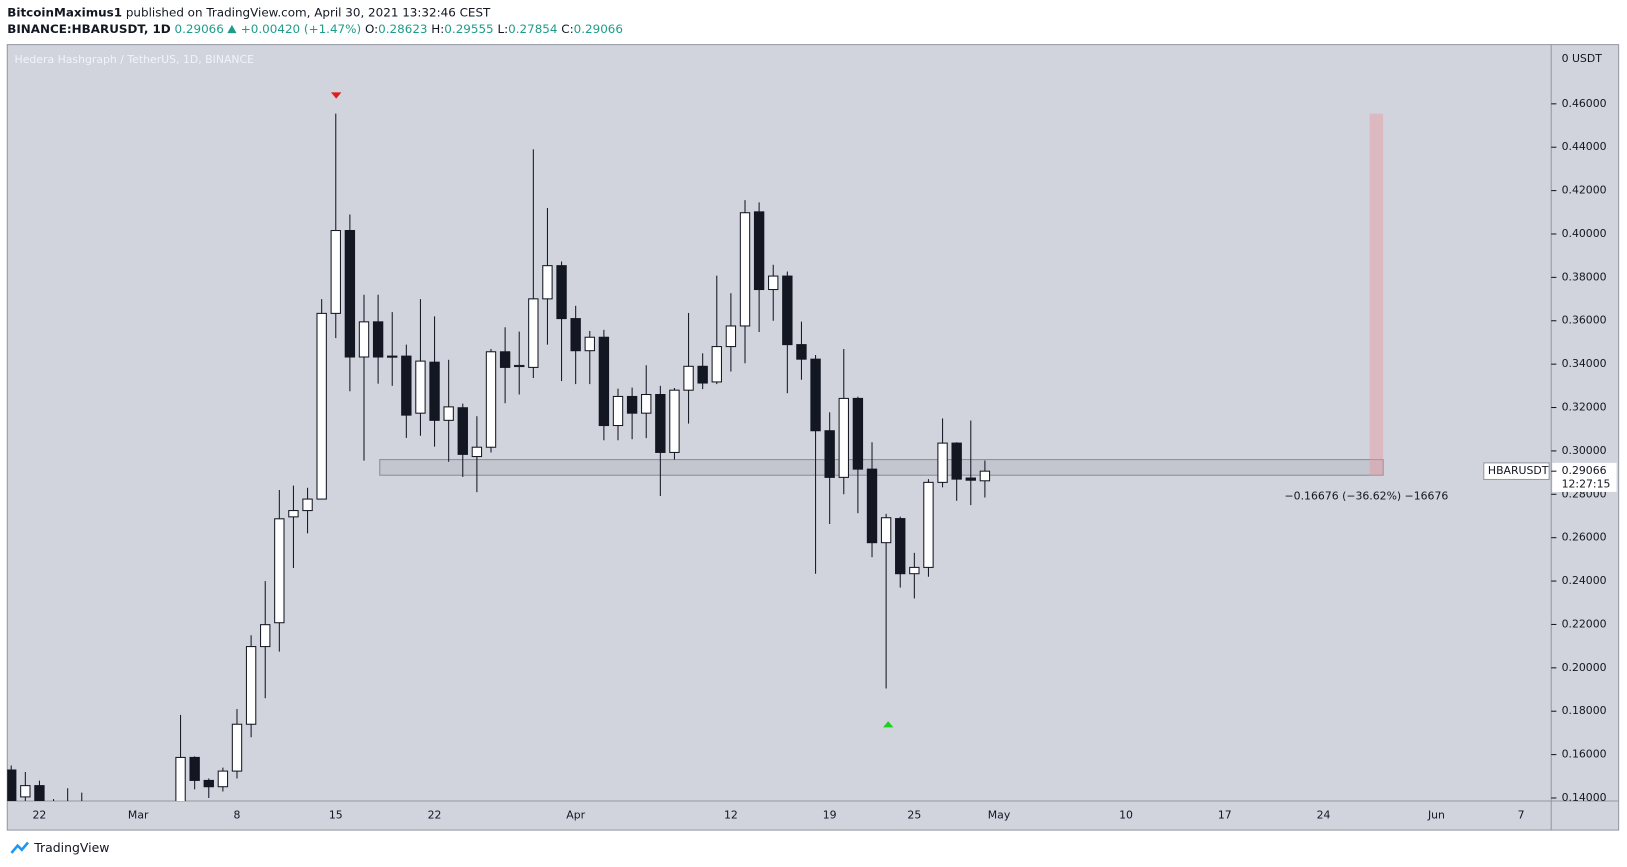 The height and width of the screenshot is (867, 1627). Describe the element at coordinates (1584, 580) in the screenshot. I see `y-tick-label: 0.24000` at that location.